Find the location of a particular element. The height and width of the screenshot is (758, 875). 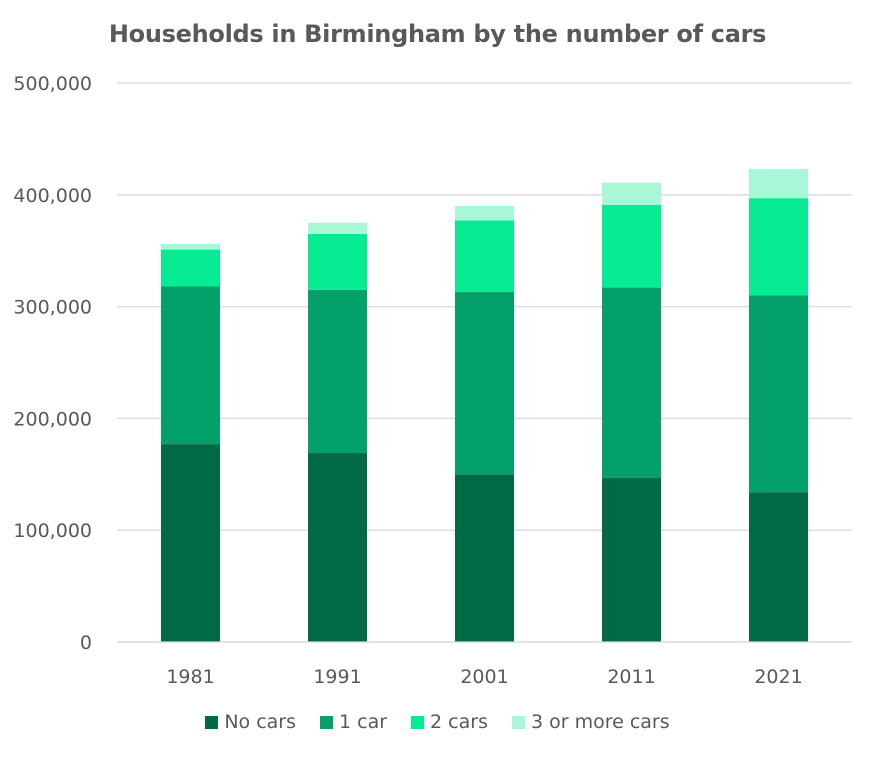

legend-item: 2 cars is located at coordinates (449, 722).